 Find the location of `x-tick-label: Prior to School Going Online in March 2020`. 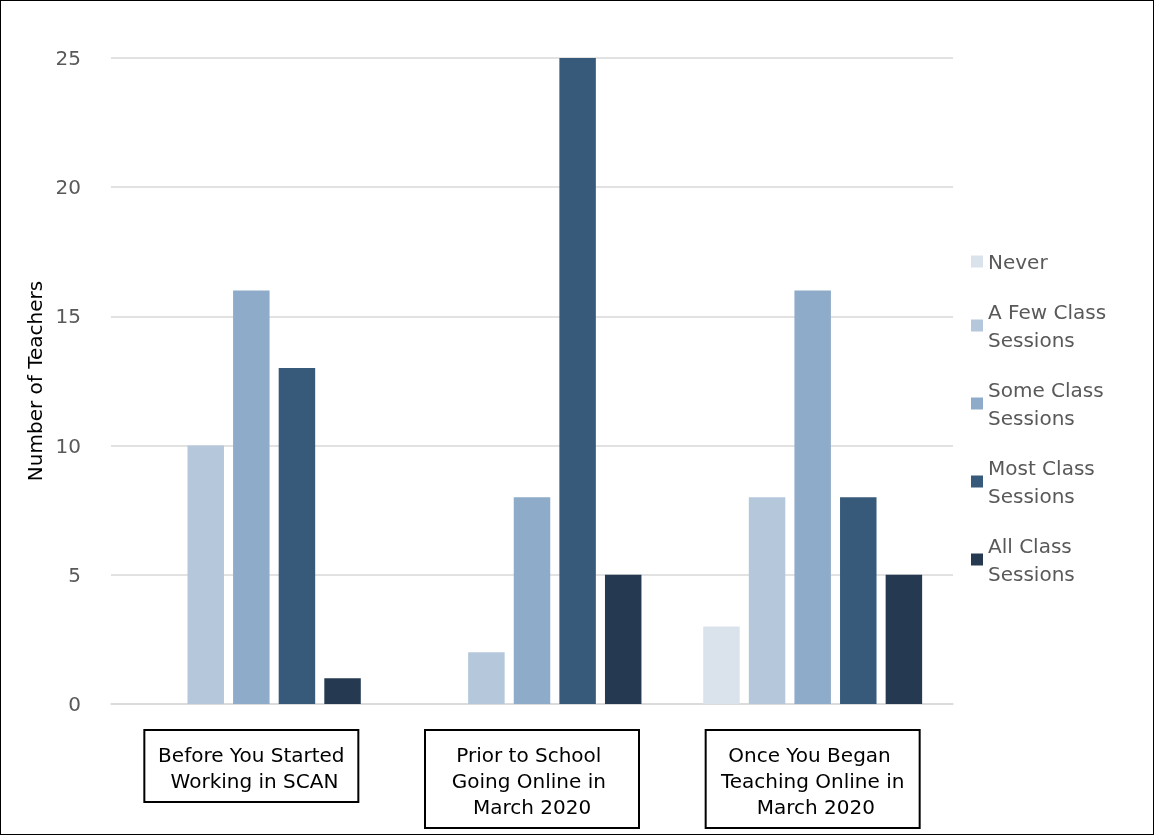

x-tick-label: Prior to School Going Online in March 2020 is located at coordinates (532, 781).